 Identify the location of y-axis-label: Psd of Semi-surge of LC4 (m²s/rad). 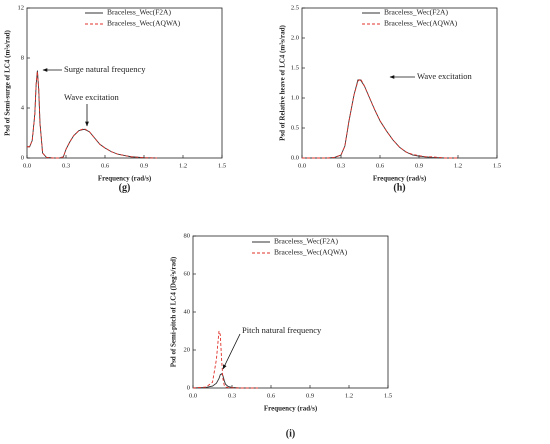
(8, 82).